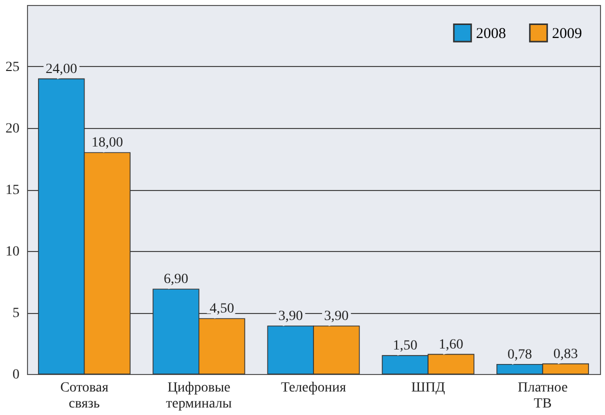 Image resolution: width=605 pixels, height=415 pixels. What do you see at coordinates (491, 34) in the screenshot?
I see `legend-label: 2008` at bounding box center [491, 34].